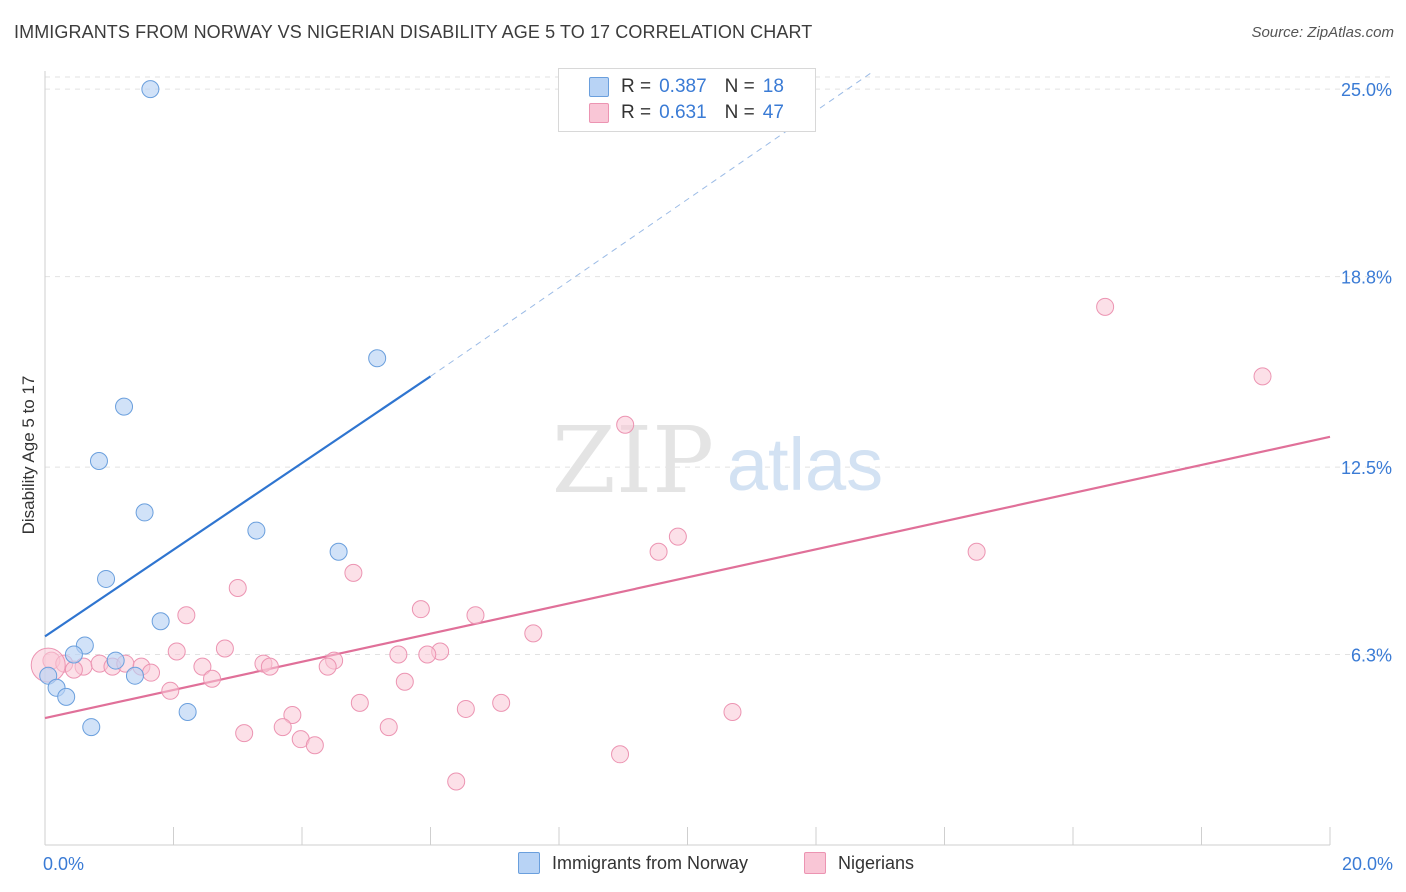 The width and height of the screenshot is (1406, 892). Describe the element at coordinates (687, 100) in the screenshot. I see `correlation-legend: R = 0.387 N = 18 R = 0.631 N = 47` at that location.